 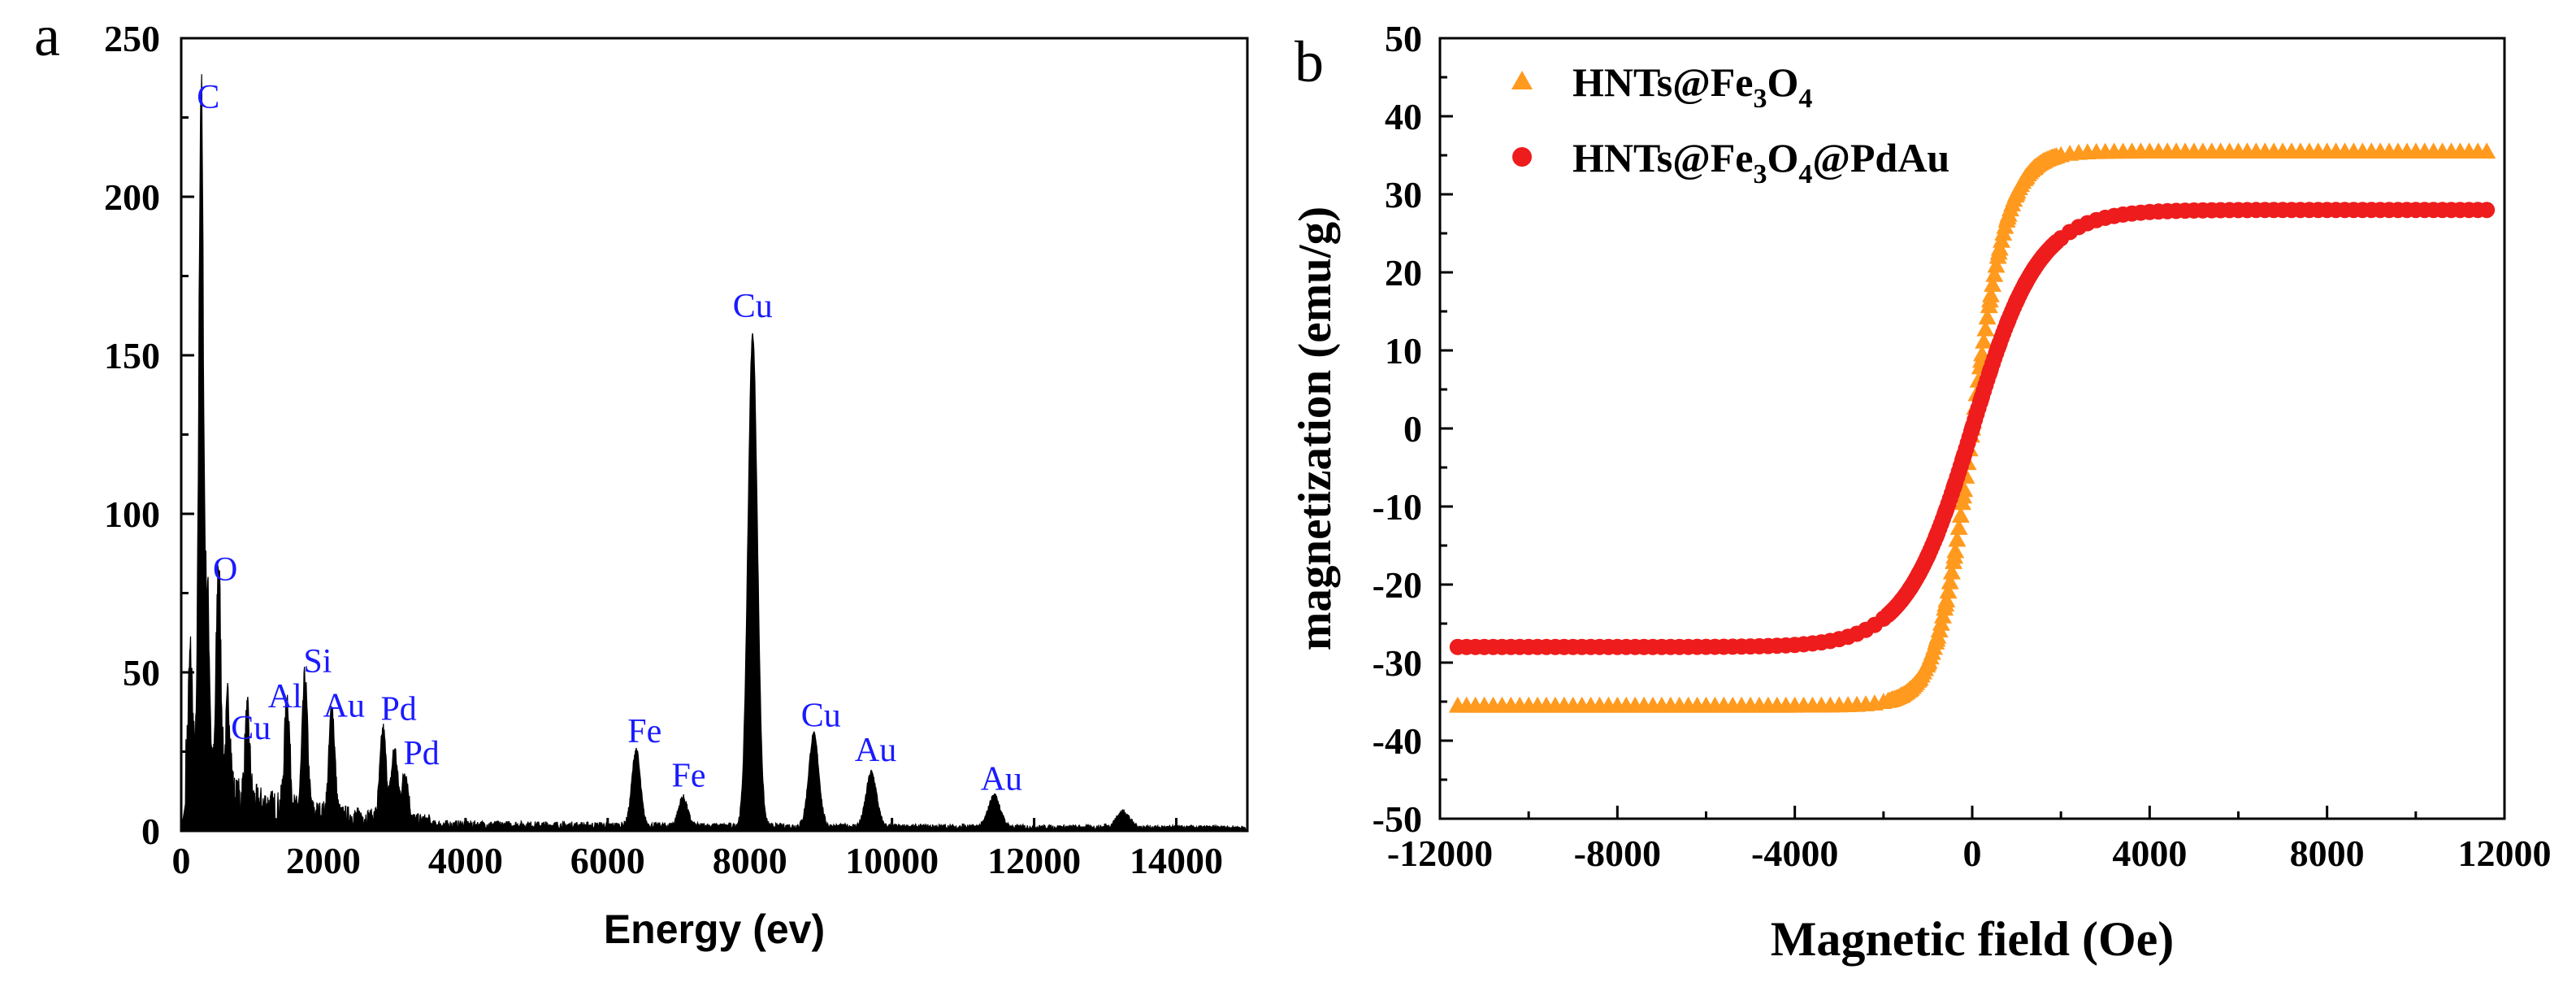 I want to click on y-tick-label-b: -40, so click(x=1397, y=741).